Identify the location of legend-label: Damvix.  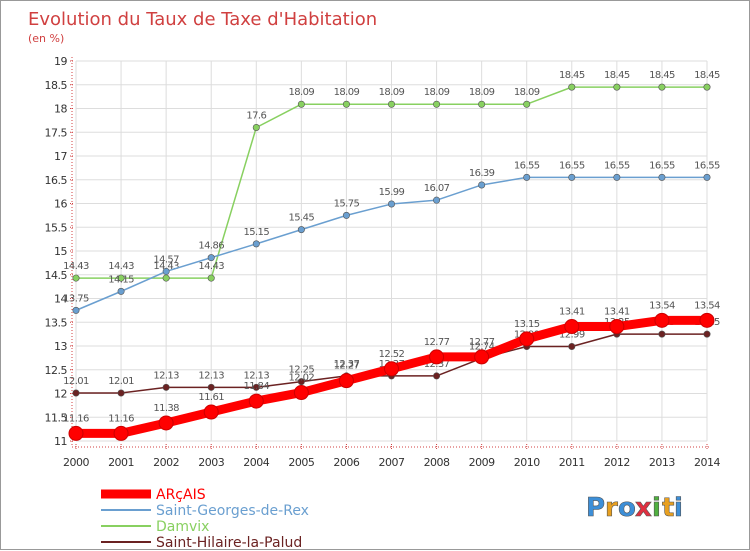
(182, 527).